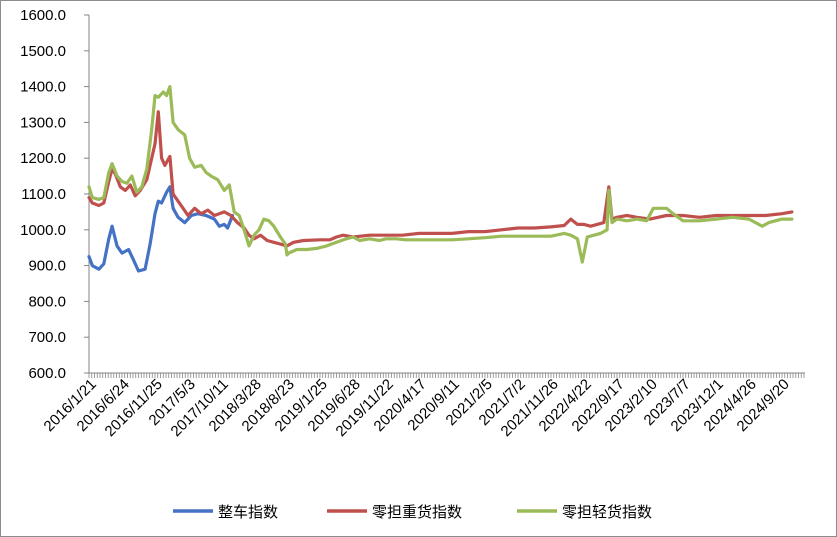 The image size is (837, 537). What do you see at coordinates (43, 87) in the screenshot?
I see `y-tick-label: 1400.0` at bounding box center [43, 87].